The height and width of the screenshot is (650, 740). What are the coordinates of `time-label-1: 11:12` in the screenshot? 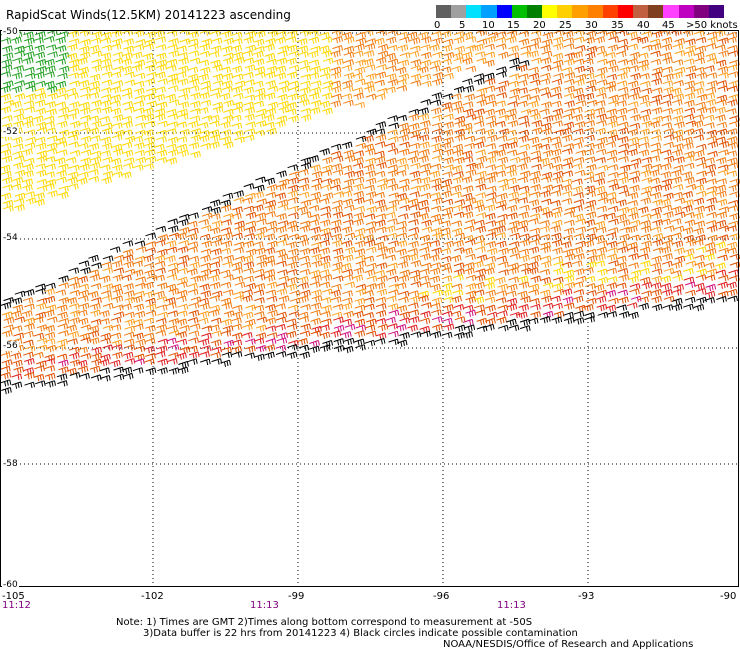 It's located at (16, 605).